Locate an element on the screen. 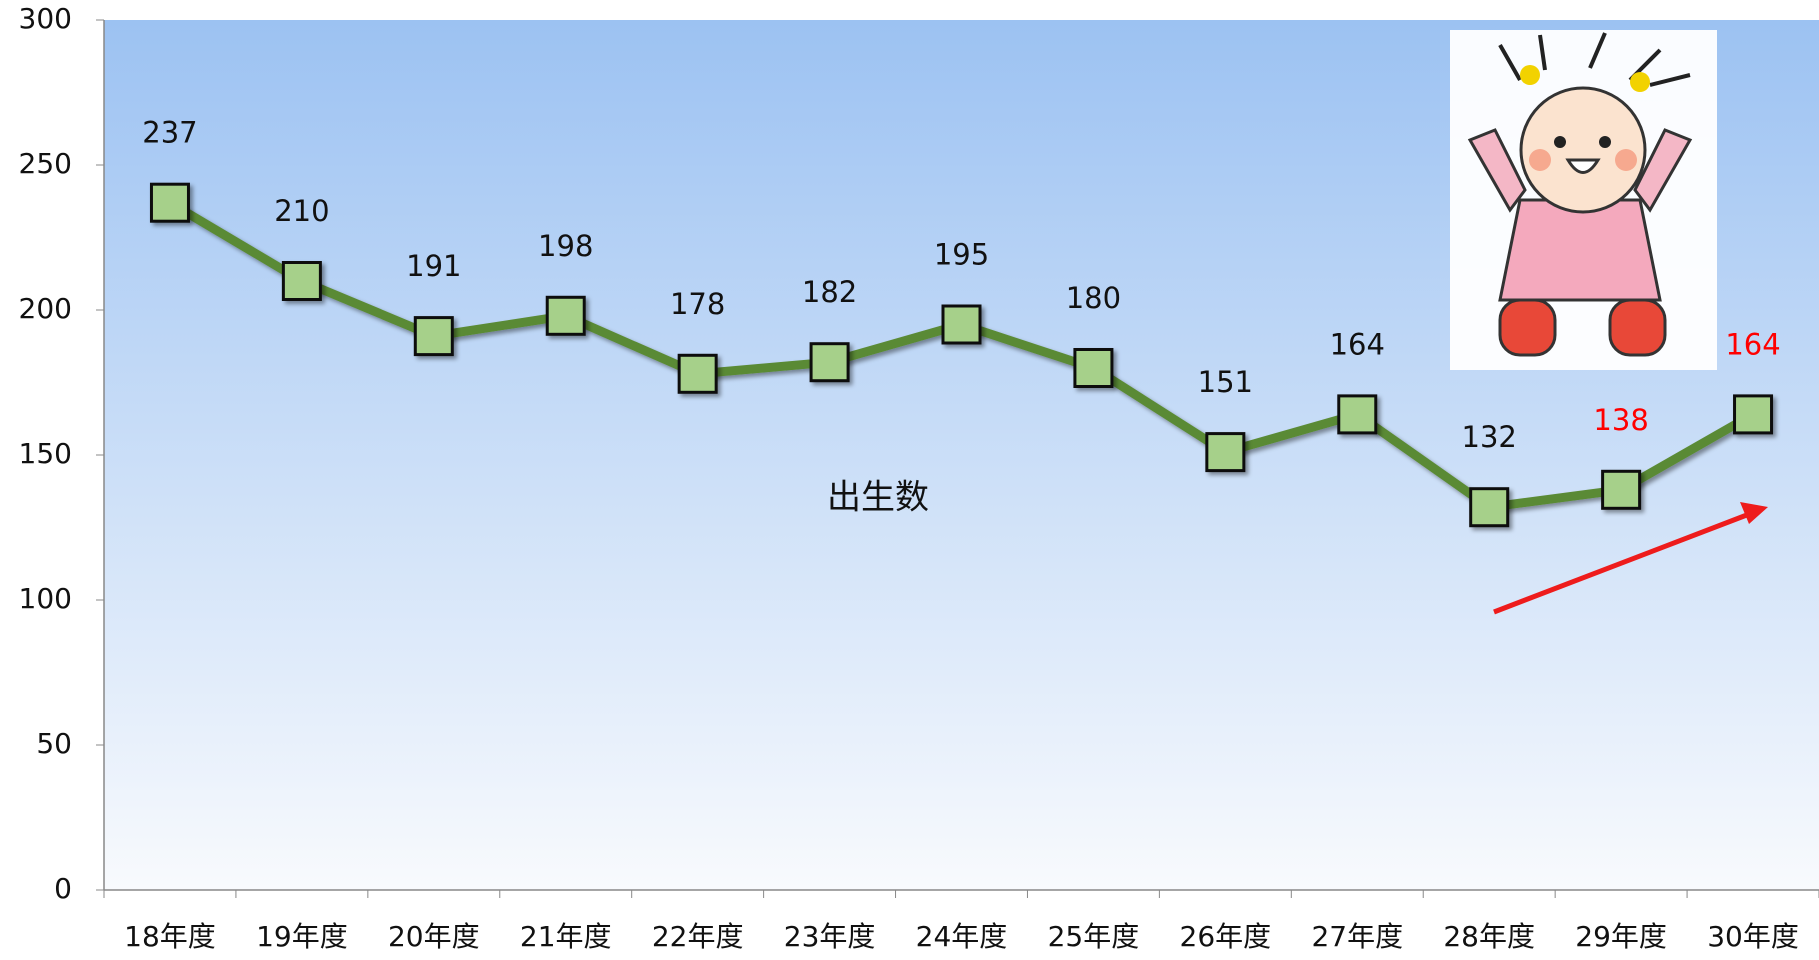 The width and height of the screenshot is (1819, 960). value-label: 237 is located at coordinates (169, 133).